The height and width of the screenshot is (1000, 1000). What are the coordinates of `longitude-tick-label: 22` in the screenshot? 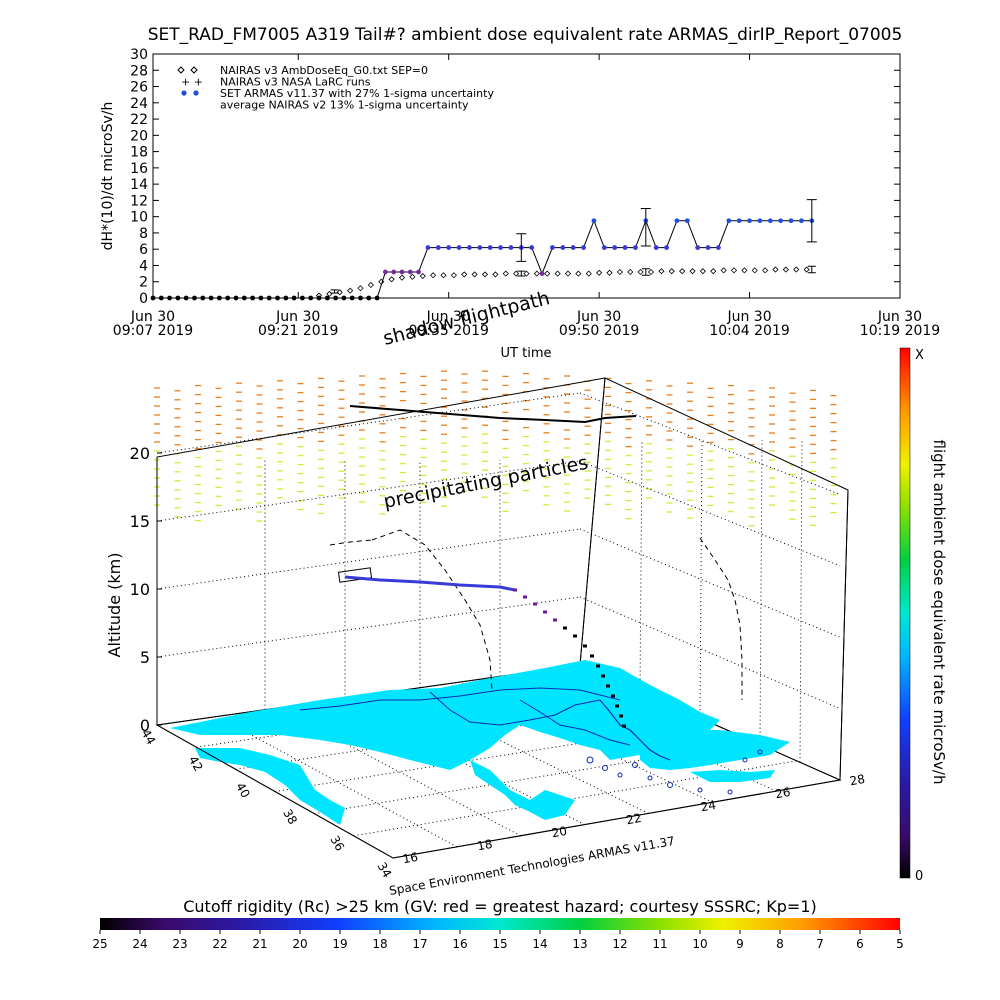 It's located at (633, 819).